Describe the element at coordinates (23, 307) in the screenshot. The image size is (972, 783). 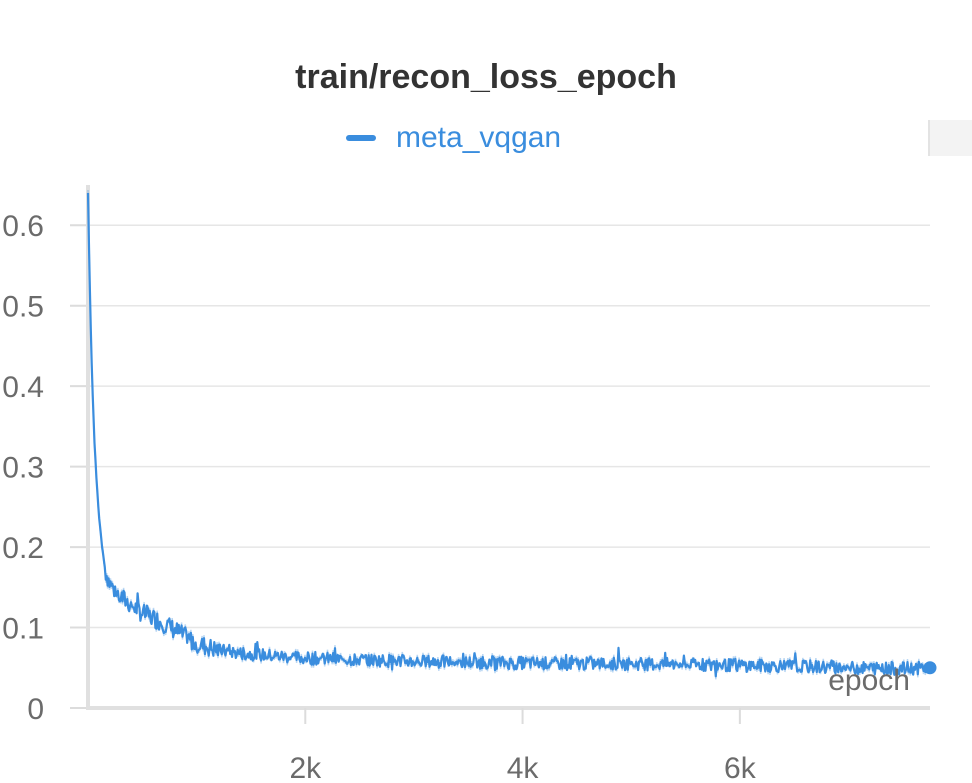
I see `y-tick-label: 0.5` at that location.